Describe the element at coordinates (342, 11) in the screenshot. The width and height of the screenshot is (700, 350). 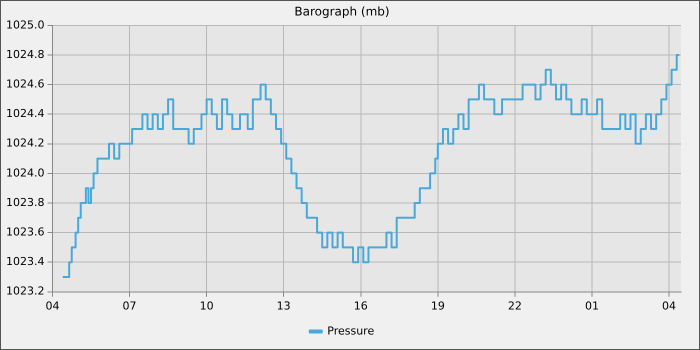
I see `chart-title: Barograph (mb)` at that location.